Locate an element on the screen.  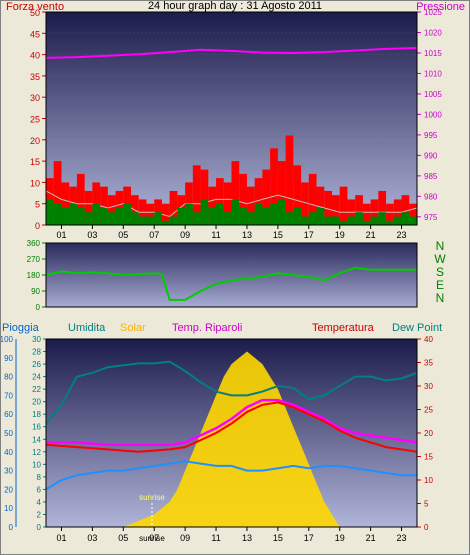
right-tick-label-1: 985 is located at coordinates (431, 176).